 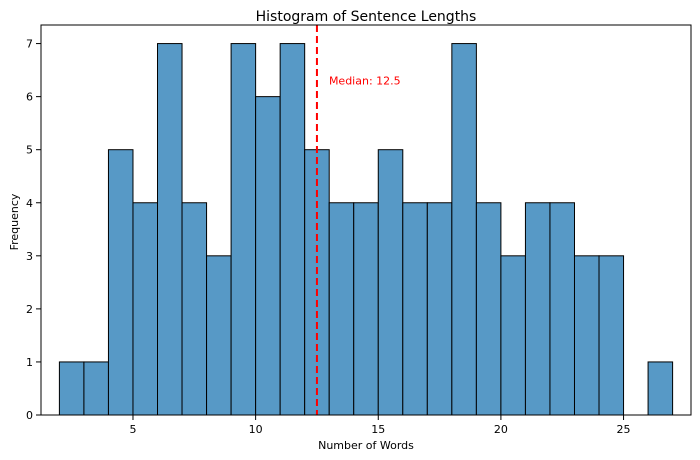 What do you see at coordinates (29, 309) in the screenshot?
I see `y-tick-label: 2` at bounding box center [29, 309].